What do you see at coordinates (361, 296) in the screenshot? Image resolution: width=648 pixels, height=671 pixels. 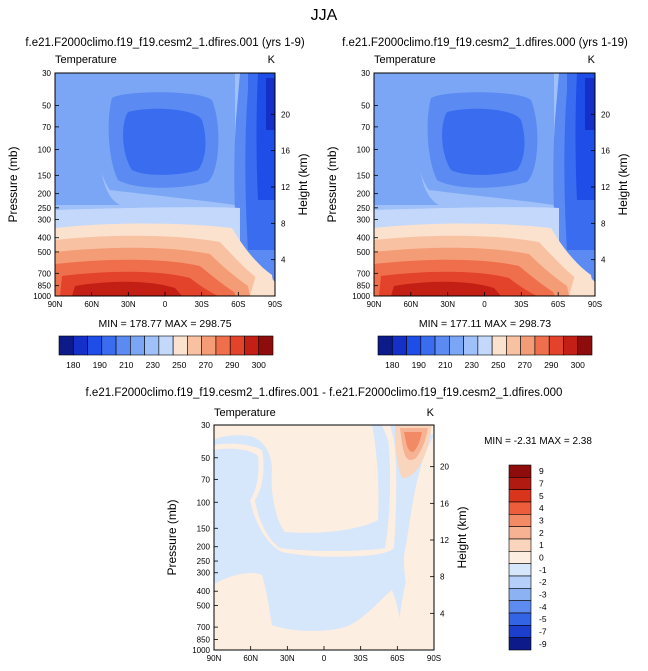 I see `panel-b-y-tick-label: 1000` at bounding box center [361, 296].